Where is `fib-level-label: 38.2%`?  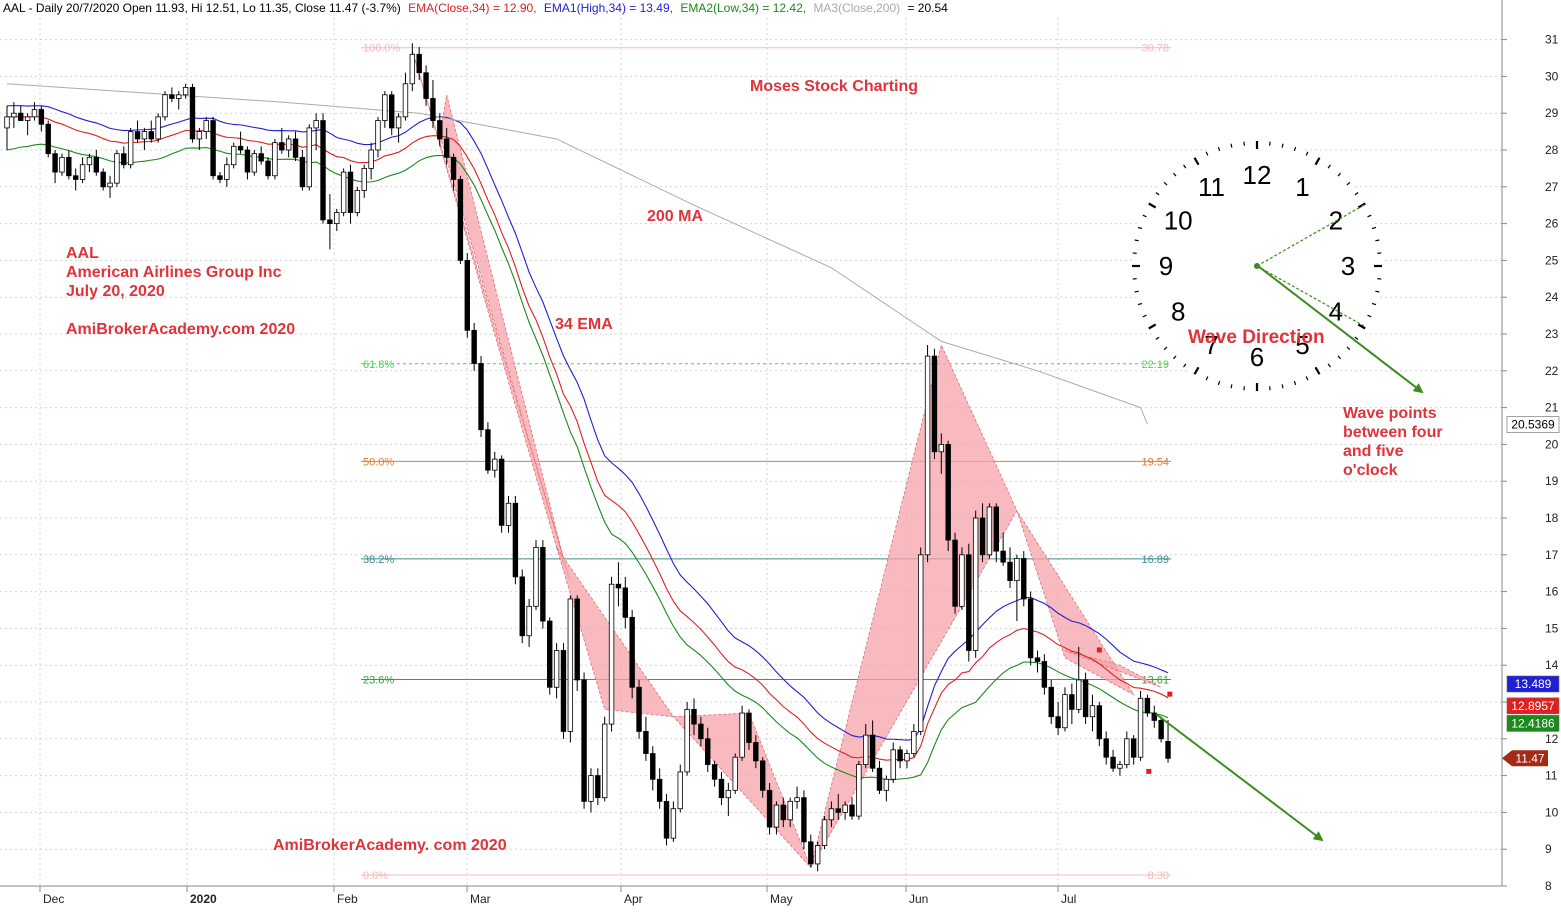 fib-level-label: 38.2% is located at coordinates (378, 560).